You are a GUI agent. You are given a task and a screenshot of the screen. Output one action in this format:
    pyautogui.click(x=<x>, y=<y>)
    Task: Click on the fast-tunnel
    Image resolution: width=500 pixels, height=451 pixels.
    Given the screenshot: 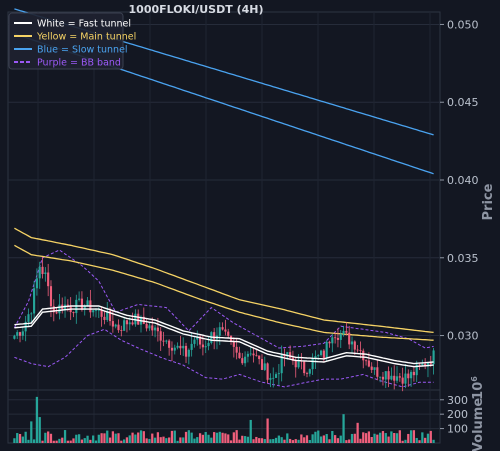 What is the action you would take?
    pyautogui.click(x=224, y=336)
    